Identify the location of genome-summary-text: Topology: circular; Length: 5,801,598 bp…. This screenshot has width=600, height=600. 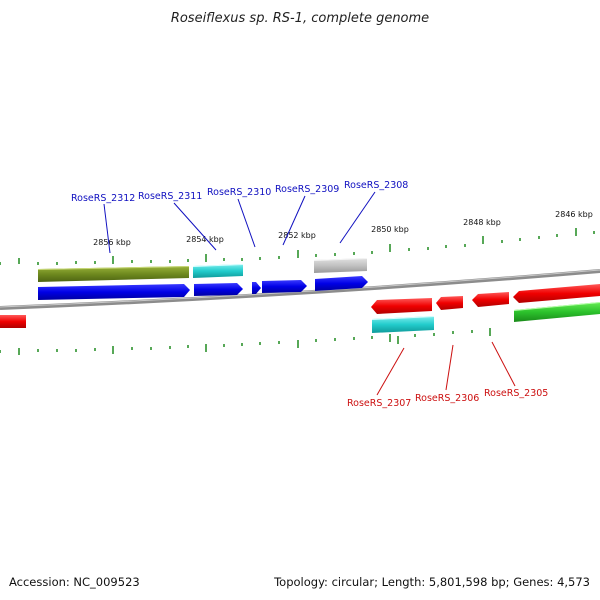
(431, 582).